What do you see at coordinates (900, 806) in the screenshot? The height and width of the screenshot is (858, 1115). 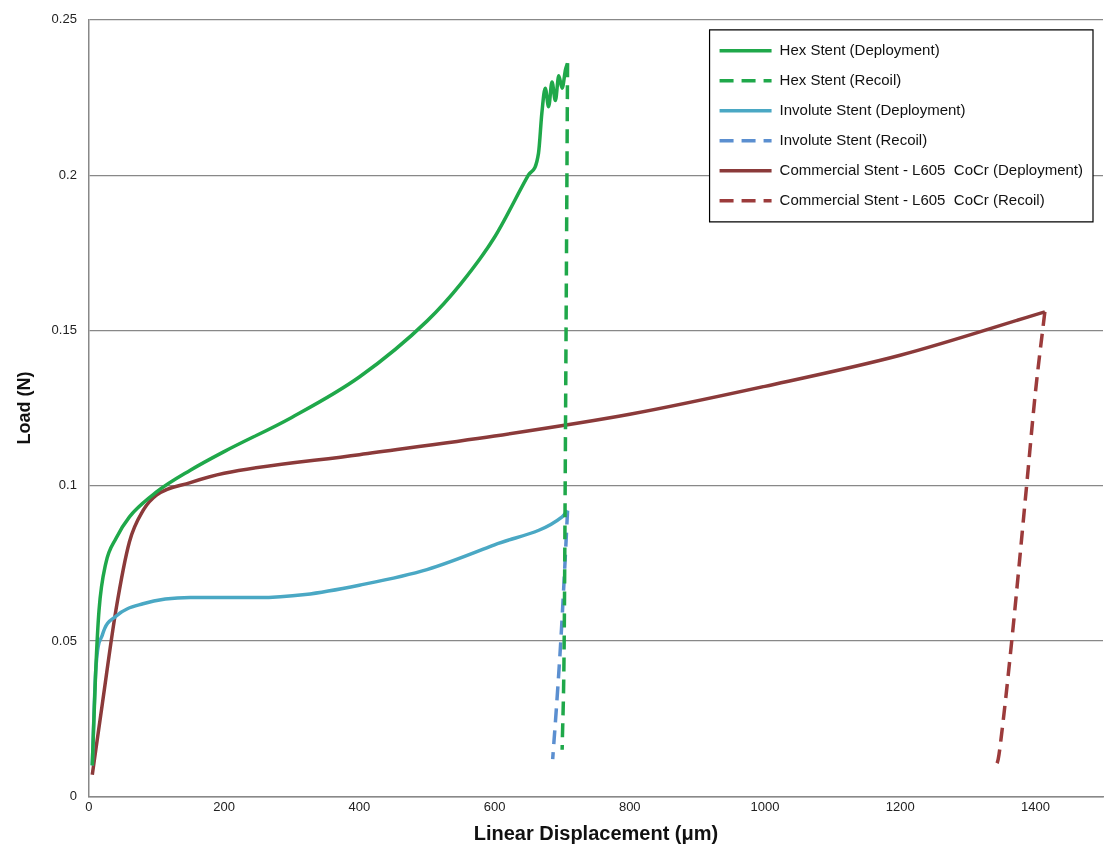 I see `x-tick-label: 1200` at bounding box center [900, 806].